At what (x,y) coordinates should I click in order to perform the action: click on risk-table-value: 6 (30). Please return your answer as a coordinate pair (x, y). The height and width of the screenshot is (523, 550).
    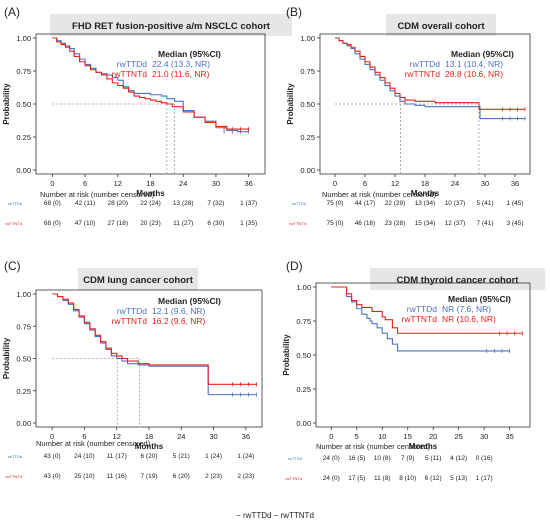
    Looking at the image, I should click on (215, 223).